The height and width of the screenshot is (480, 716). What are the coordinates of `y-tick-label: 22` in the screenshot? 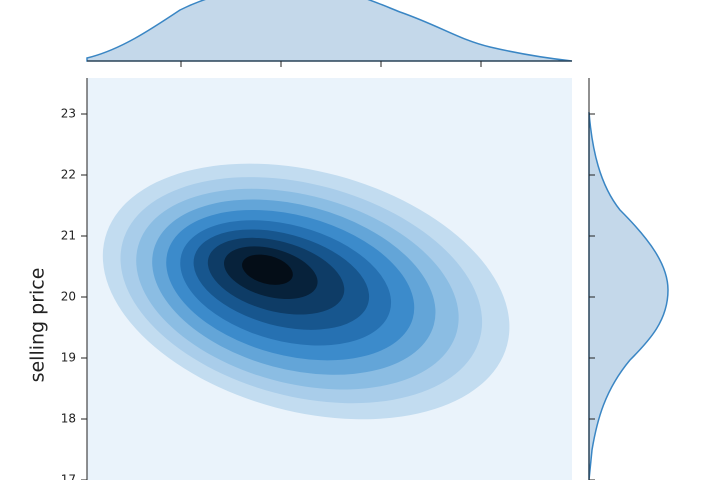 It's located at (68, 175).